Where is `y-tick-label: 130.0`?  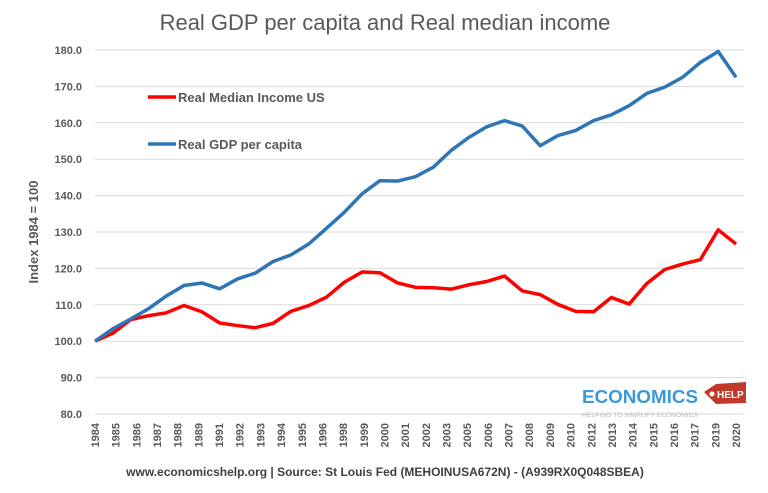
y-tick-label: 130.0 is located at coordinates (68, 233).